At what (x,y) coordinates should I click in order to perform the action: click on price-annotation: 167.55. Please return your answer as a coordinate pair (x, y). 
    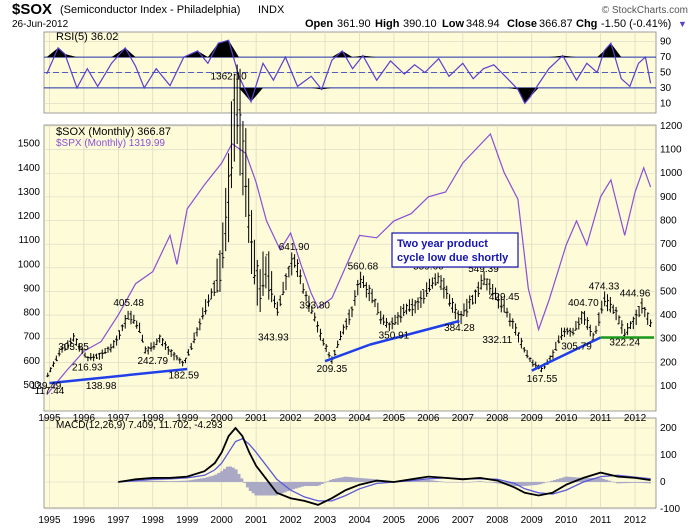
    Looking at the image, I should click on (542, 379).